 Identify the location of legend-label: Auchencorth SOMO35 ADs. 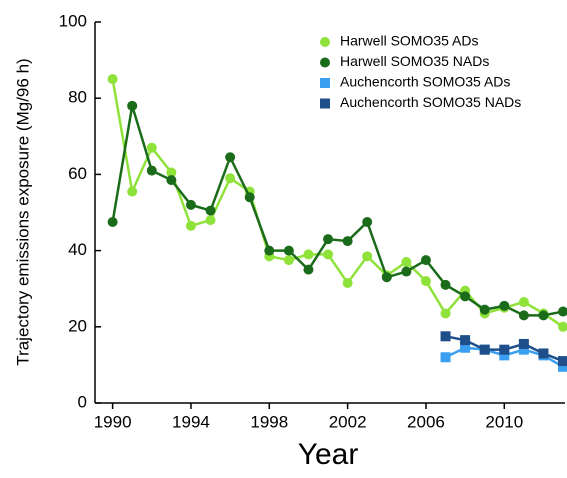
(425, 82).